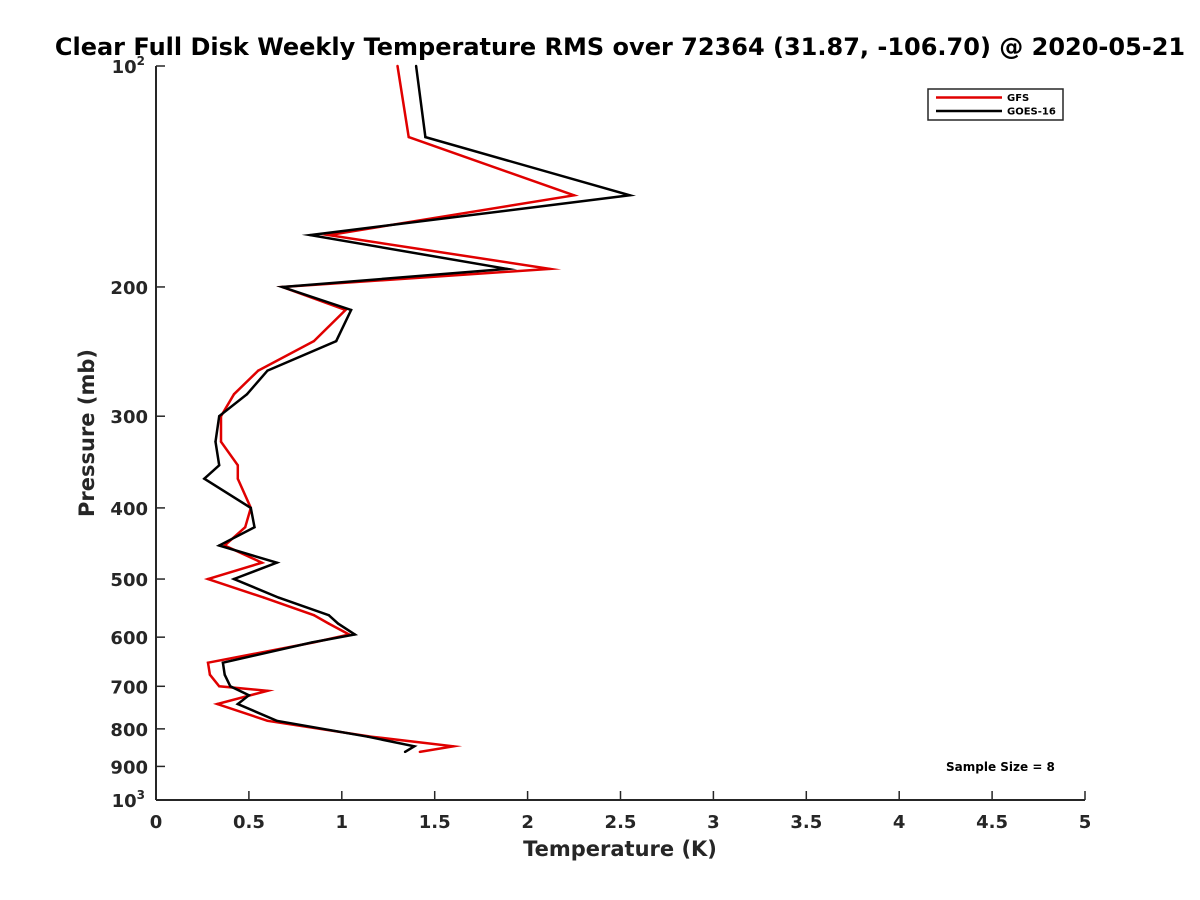  I want to click on x-tick-label-3.5: 3.5, so click(806, 822).